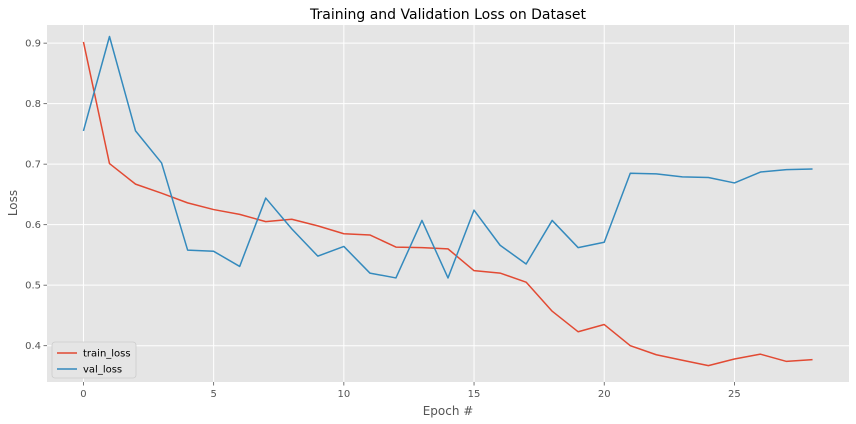  What do you see at coordinates (33, 346) in the screenshot?
I see `y-tick-label: 0.4` at bounding box center [33, 346].